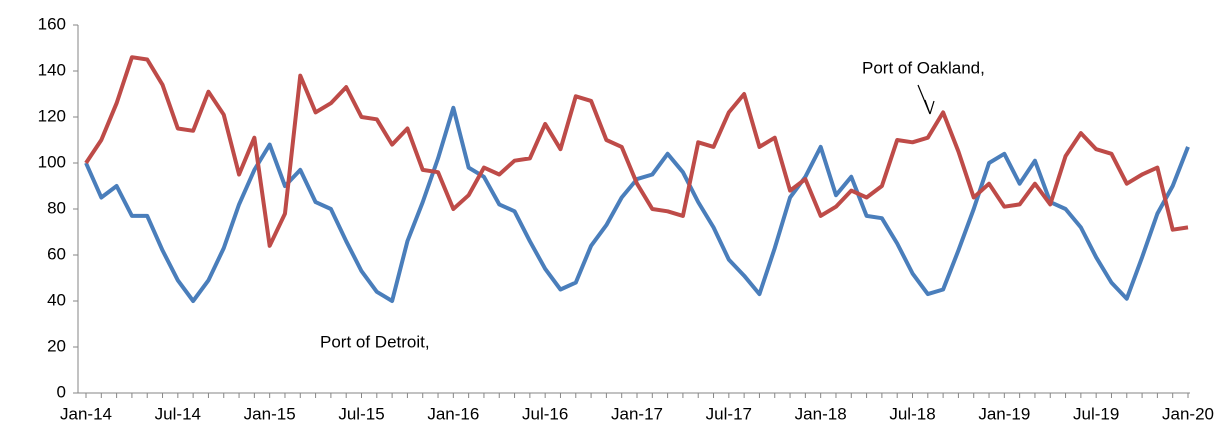 This screenshot has width=1223, height=431. Describe the element at coordinates (545, 413) in the screenshot. I see `x-tick-label: Jul-16` at that location.